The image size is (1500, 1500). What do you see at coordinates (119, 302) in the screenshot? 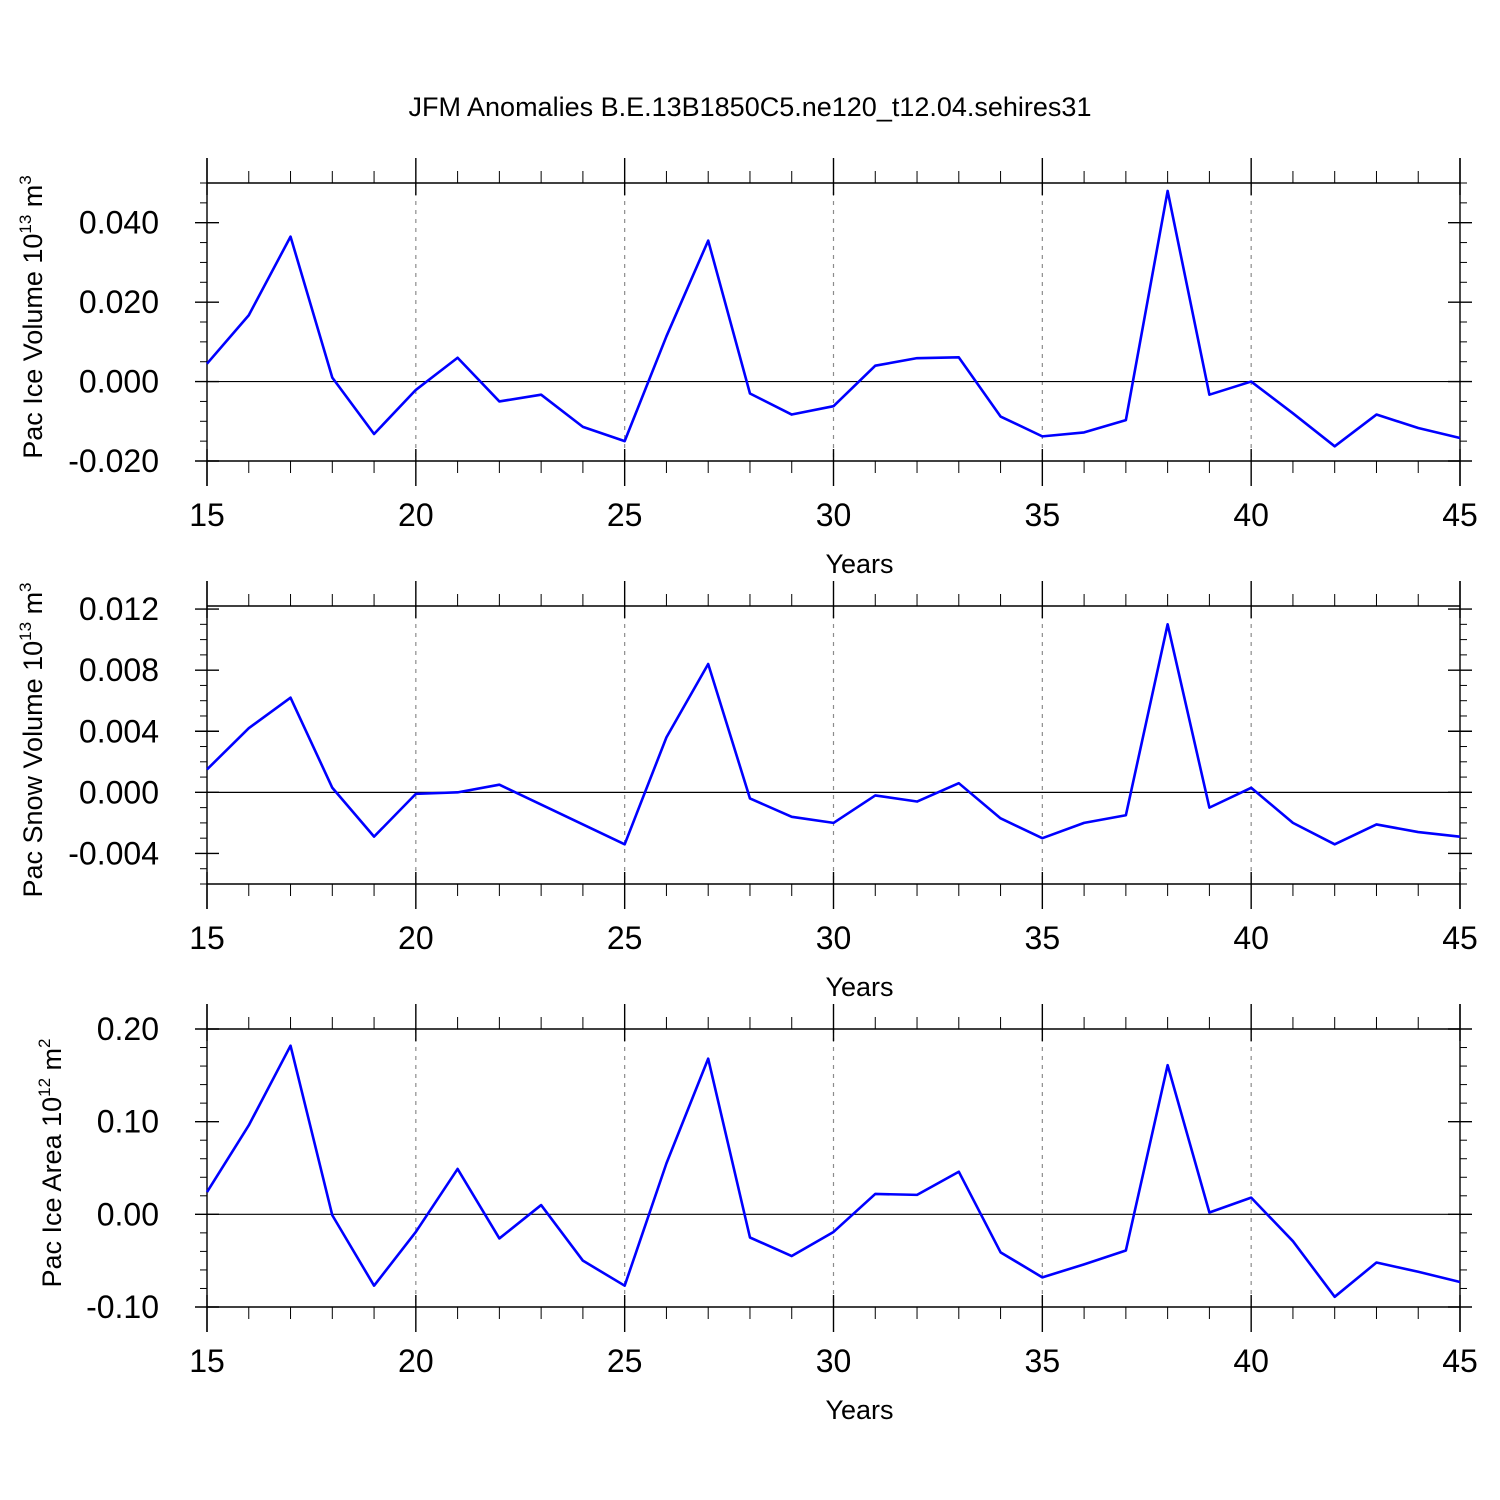
I see `y-tick-label: 0.020` at bounding box center [119, 302].